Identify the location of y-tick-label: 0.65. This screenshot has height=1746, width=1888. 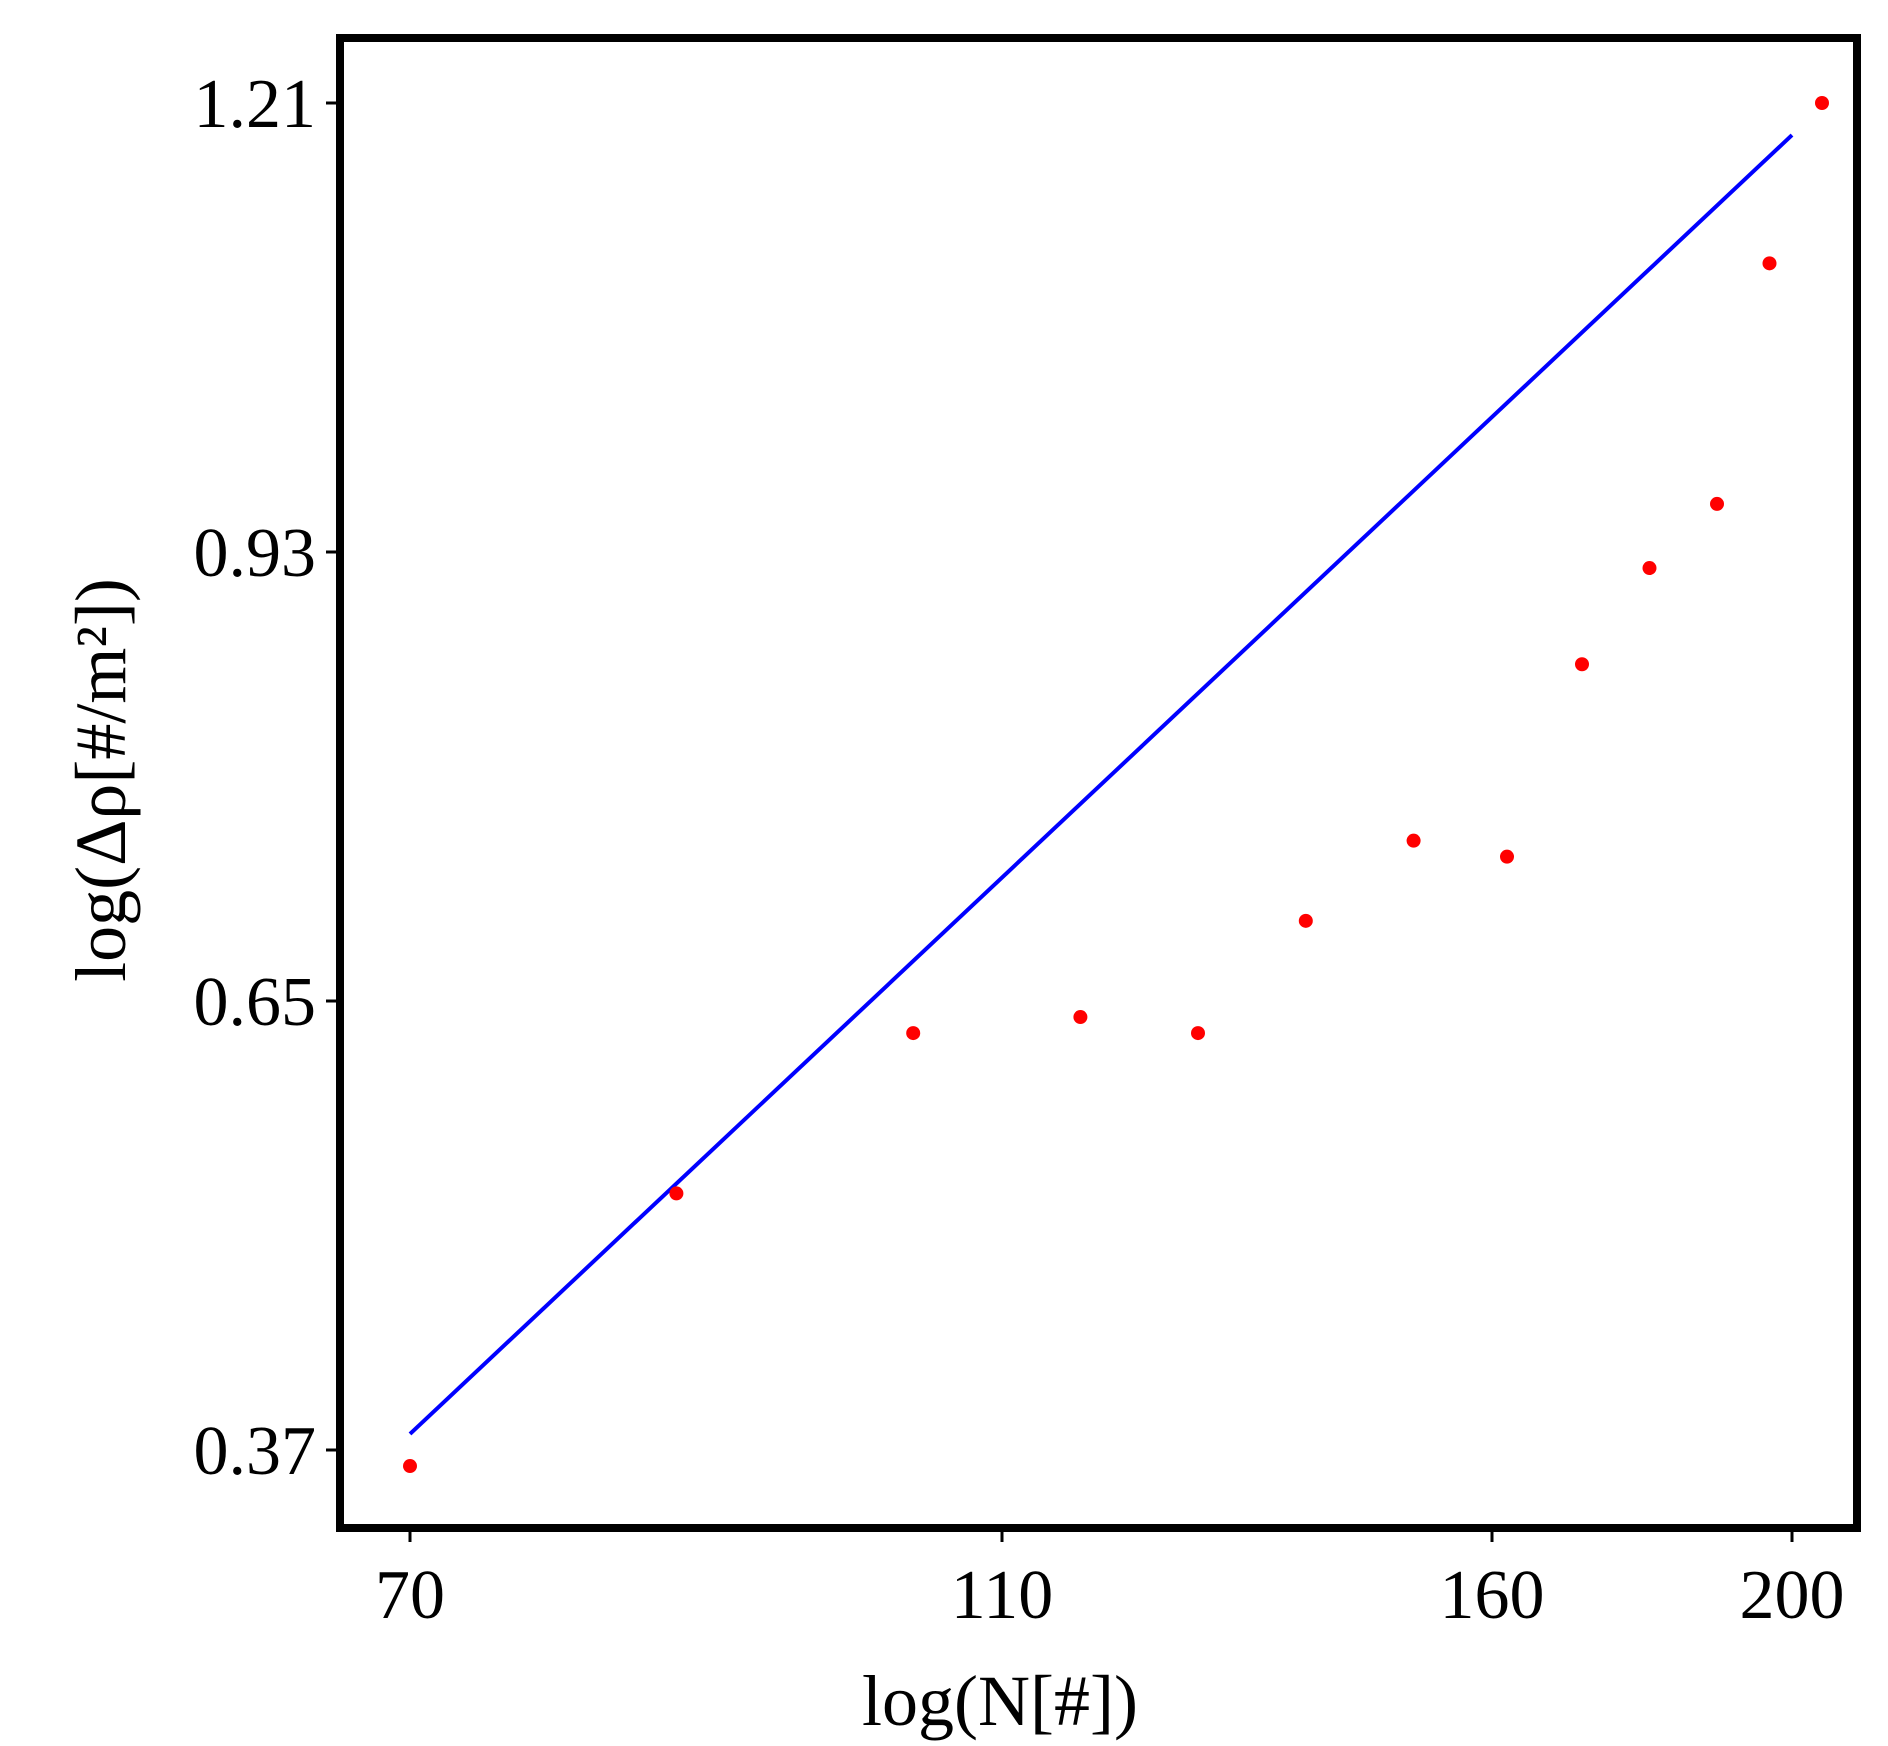
(255, 1002).